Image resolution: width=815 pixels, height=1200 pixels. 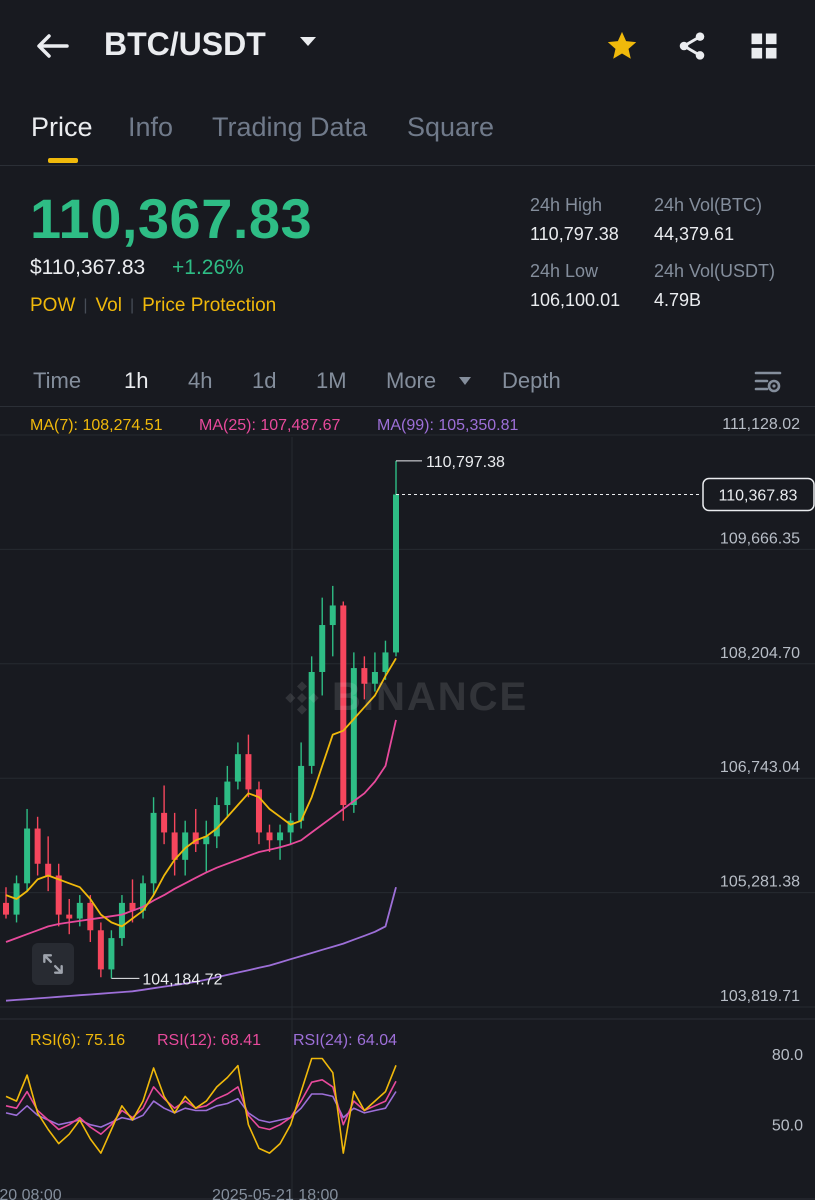 What do you see at coordinates (182, 979) in the screenshot?
I see `low-marker-label: 104,184.72` at bounding box center [182, 979].